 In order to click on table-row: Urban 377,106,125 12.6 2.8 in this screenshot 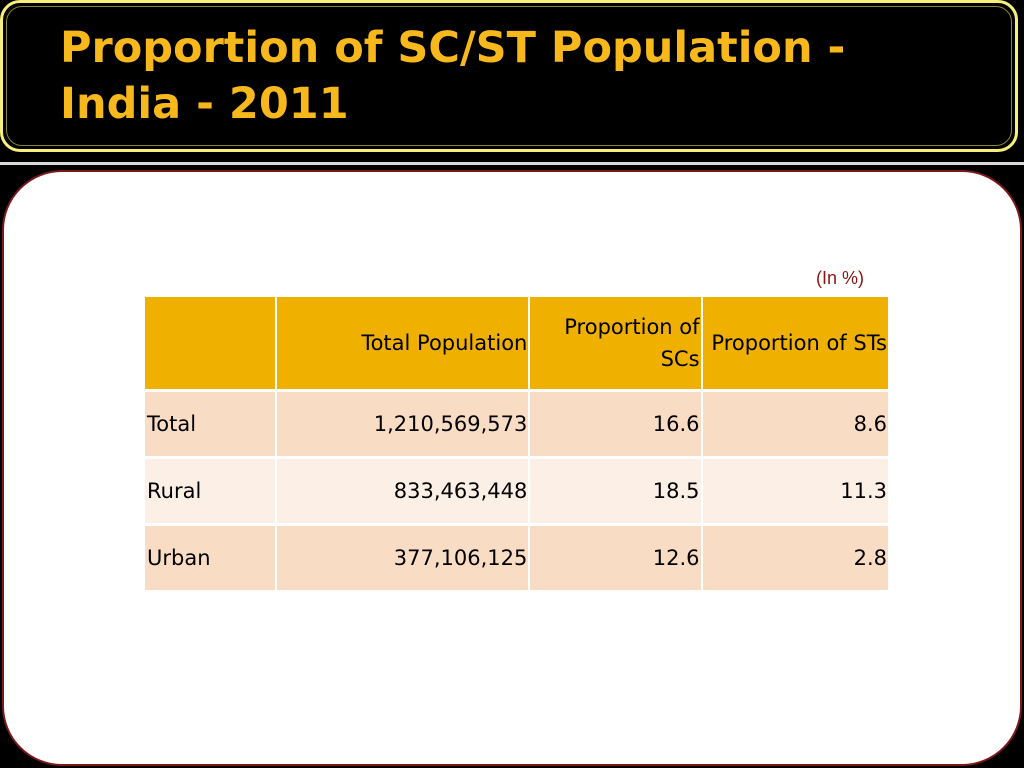, I will do `click(516, 558)`.